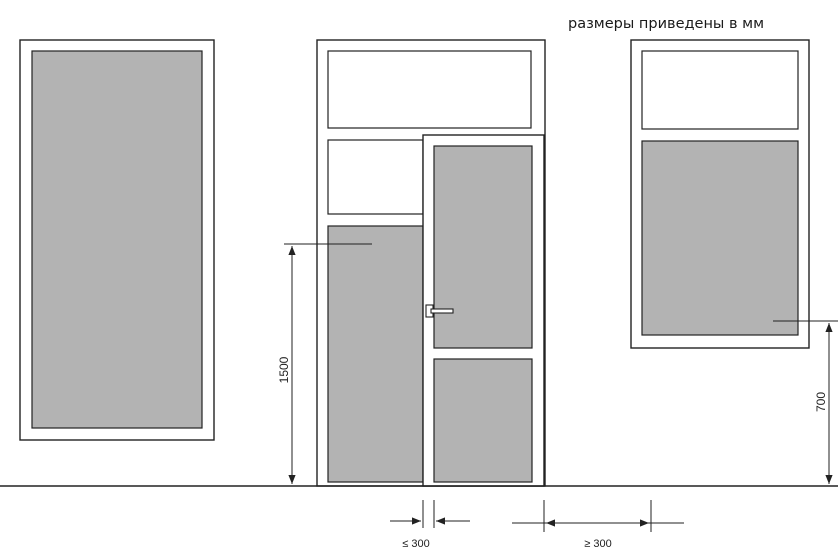  I want to click on dimension-door-clearance: ≥ 300, so click(598, 525).